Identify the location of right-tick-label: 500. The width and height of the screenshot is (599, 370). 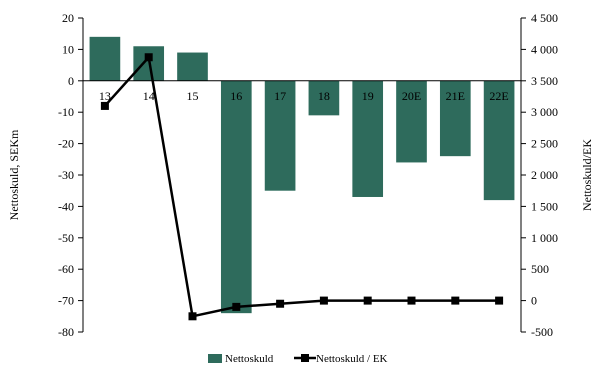
(540, 269).